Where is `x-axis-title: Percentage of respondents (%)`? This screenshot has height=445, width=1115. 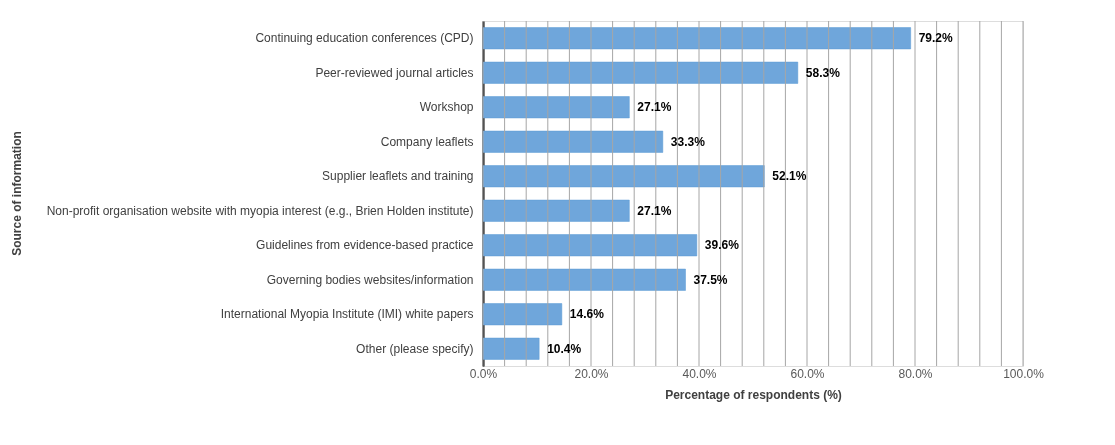 x-axis-title: Percentage of respondents (%) is located at coordinates (753, 394).